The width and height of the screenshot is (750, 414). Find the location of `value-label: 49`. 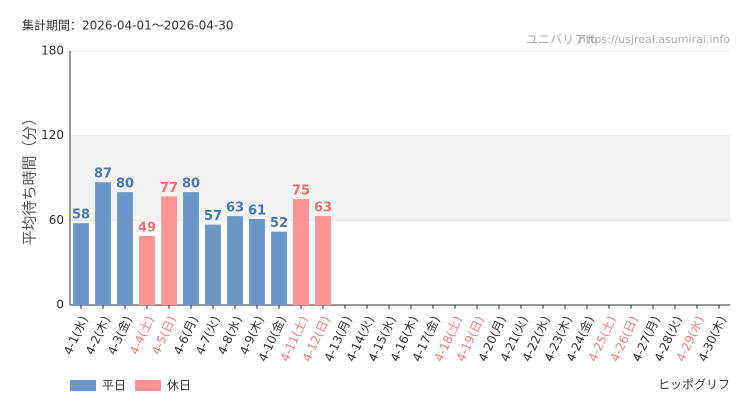

value-label: 49 is located at coordinates (147, 227).